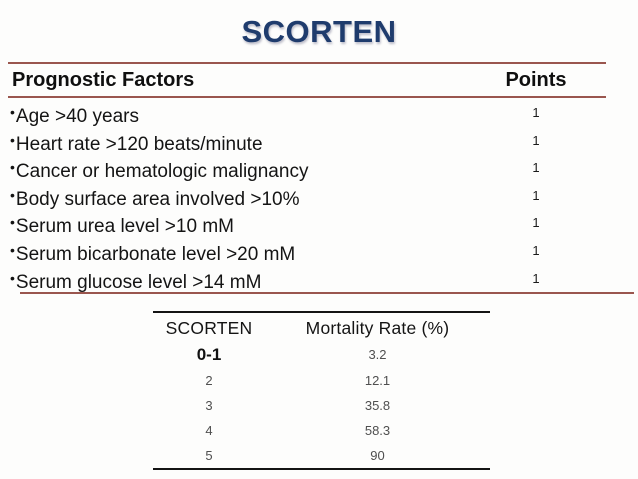 Image resolution: width=638 pixels, height=479 pixels. Describe the element at coordinates (320, 80) in the screenshot. I see `factors-header-row: Prognostic Factors Points` at that location.